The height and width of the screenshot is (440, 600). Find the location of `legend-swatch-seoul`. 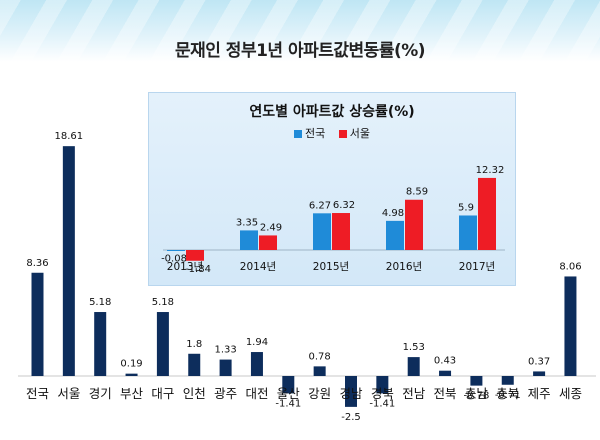

legend-swatch-seoul is located at coordinates (342, 134).